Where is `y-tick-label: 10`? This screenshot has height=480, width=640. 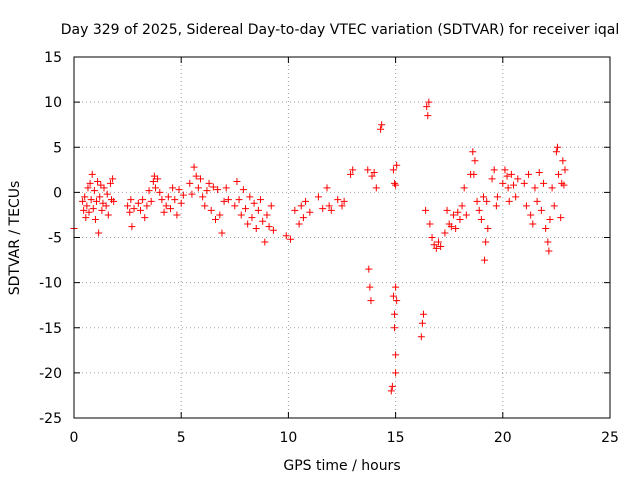
y-tick-label: 10 is located at coordinates (53, 103).